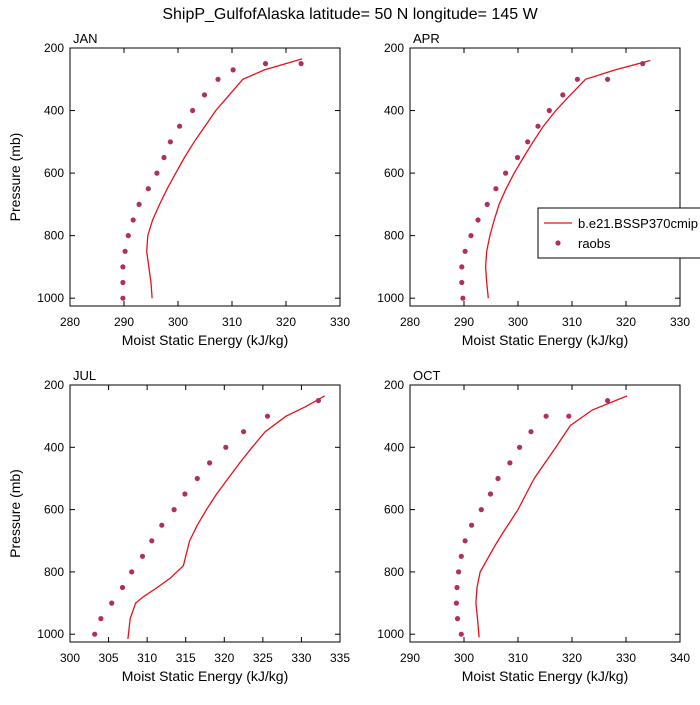  What do you see at coordinates (394, 447) in the screenshot?
I see `y-tick-label-oct: 400` at bounding box center [394, 447].